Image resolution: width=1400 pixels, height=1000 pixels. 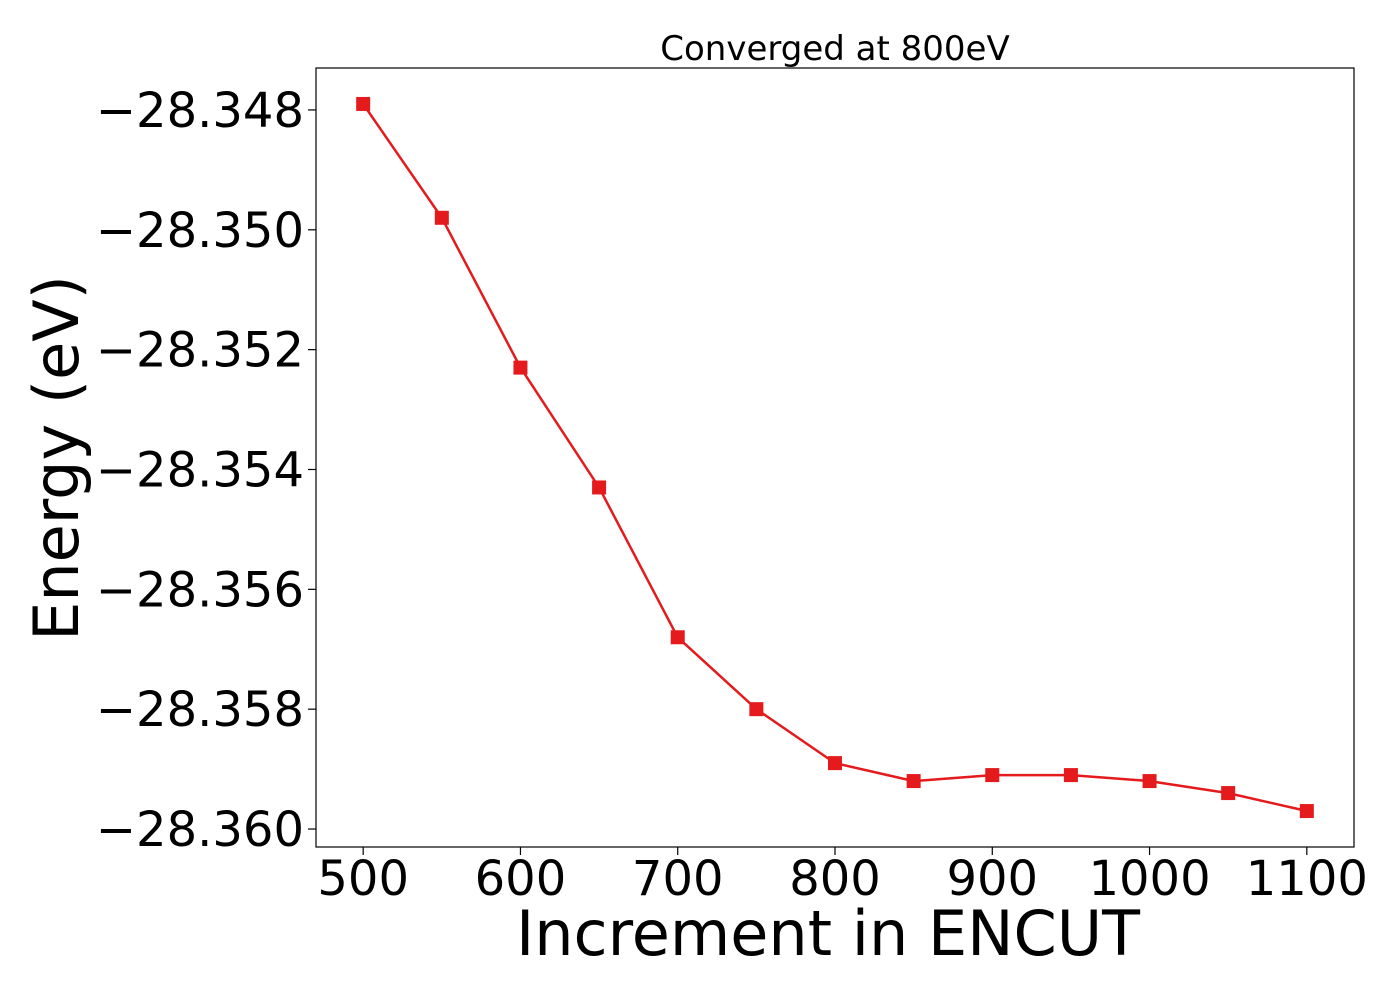 I want to click on x-axis-ticks: 500 600 700 800 900 1000 1100, so click(x=842, y=877).